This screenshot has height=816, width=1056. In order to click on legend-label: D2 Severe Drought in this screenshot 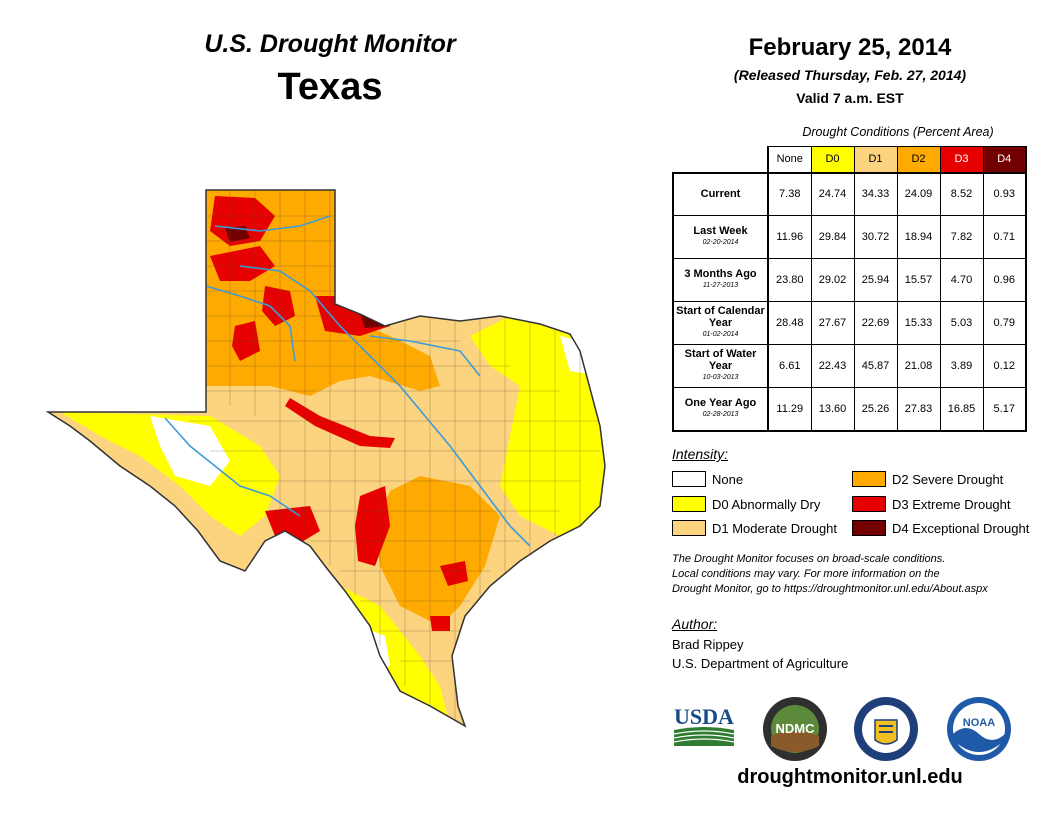, I will do `click(948, 479)`.